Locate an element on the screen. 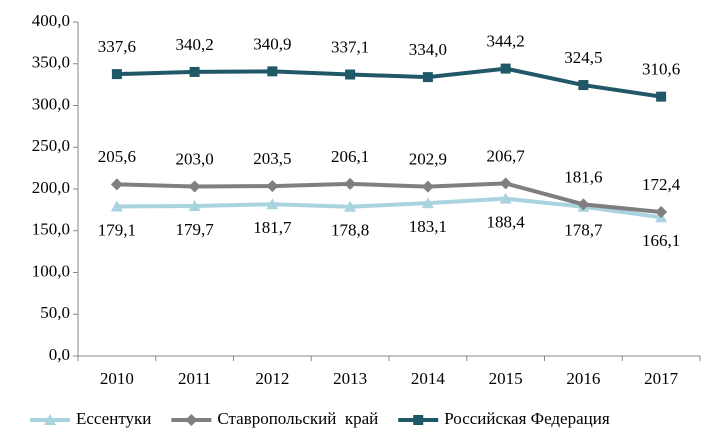 This screenshot has height=434, width=716. data-label: 188,4 is located at coordinates (506, 222).